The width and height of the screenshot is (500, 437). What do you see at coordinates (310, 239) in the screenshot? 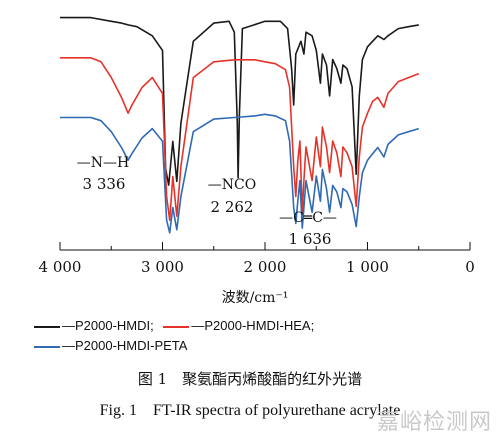
I see `annotation-cc-value: 1 636` at bounding box center [310, 239].